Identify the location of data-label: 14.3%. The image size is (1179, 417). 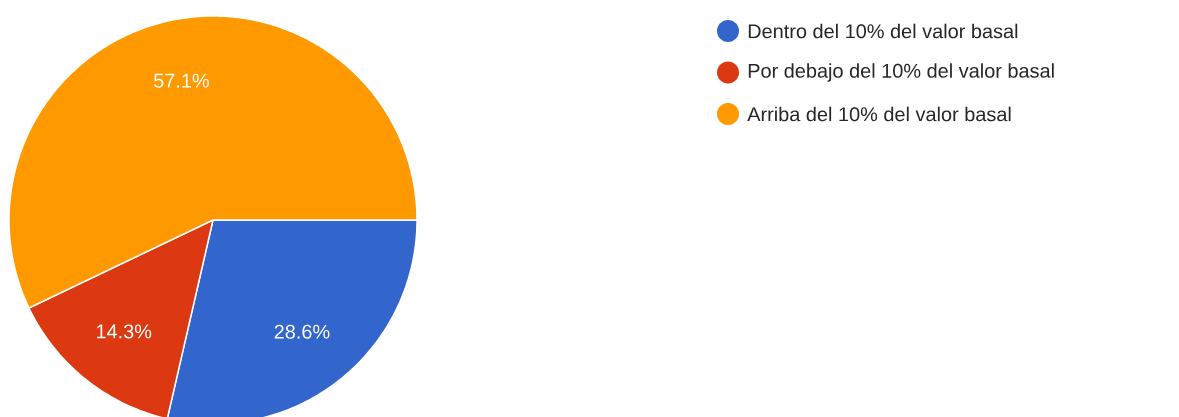
(124, 331).